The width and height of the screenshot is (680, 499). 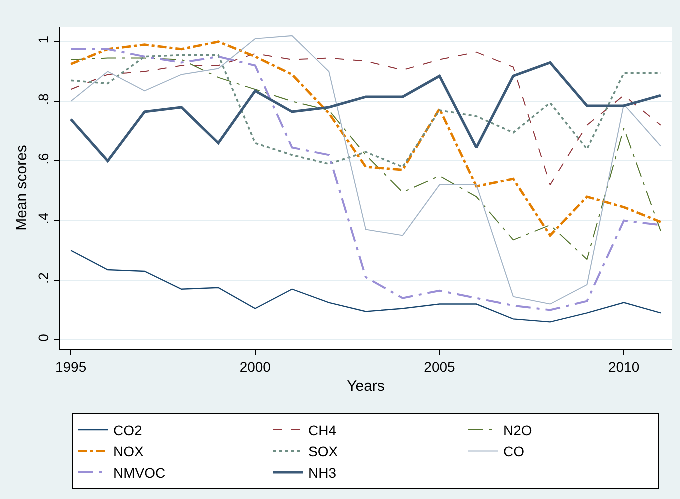 What do you see at coordinates (440, 366) in the screenshot?
I see `x-tick-label: 2005` at bounding box center [440, 366].